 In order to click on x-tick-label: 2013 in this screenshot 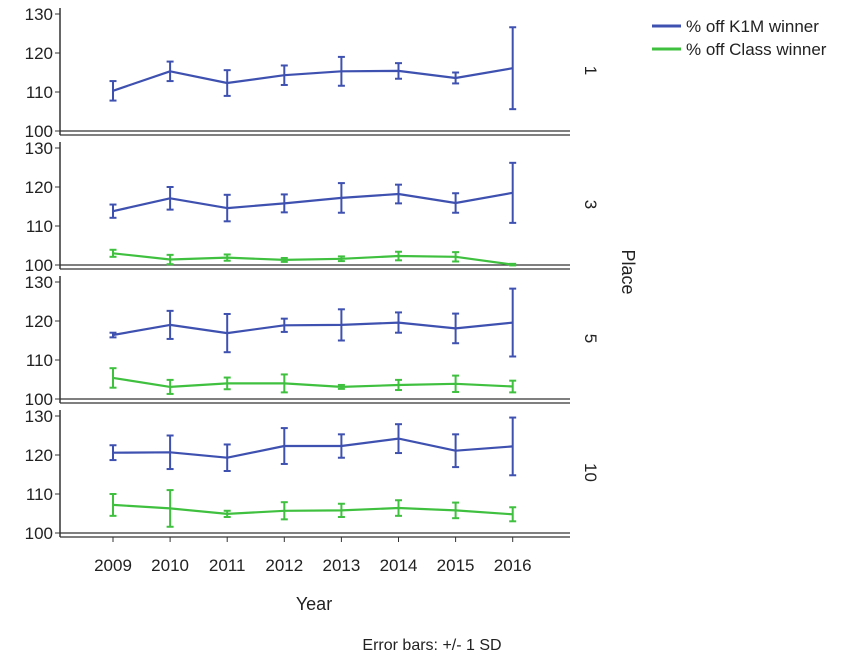, I will do `click(341, 565)`.